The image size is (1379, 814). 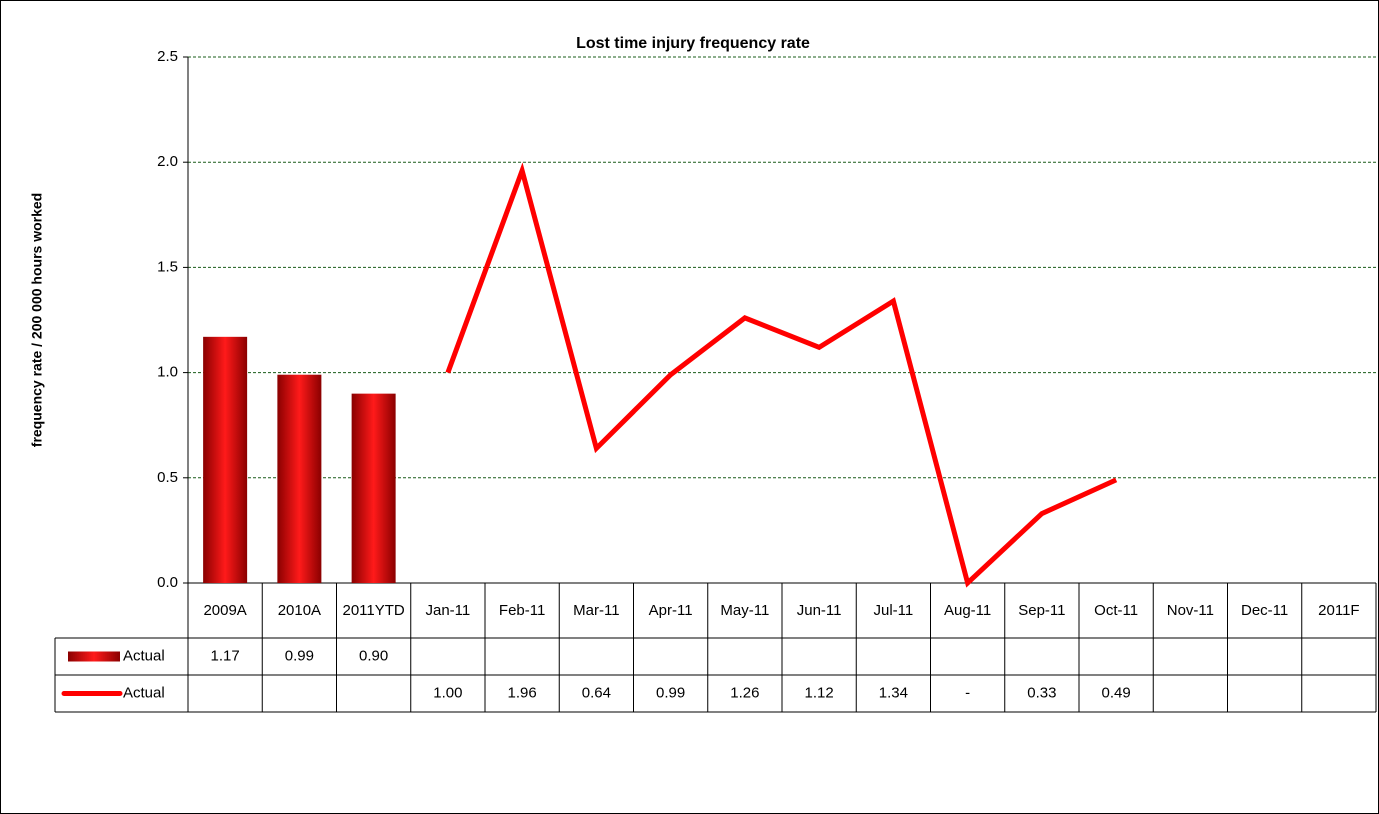 I want to click on x-tick-label-box: 2011F, so click(x=1339, y=610).